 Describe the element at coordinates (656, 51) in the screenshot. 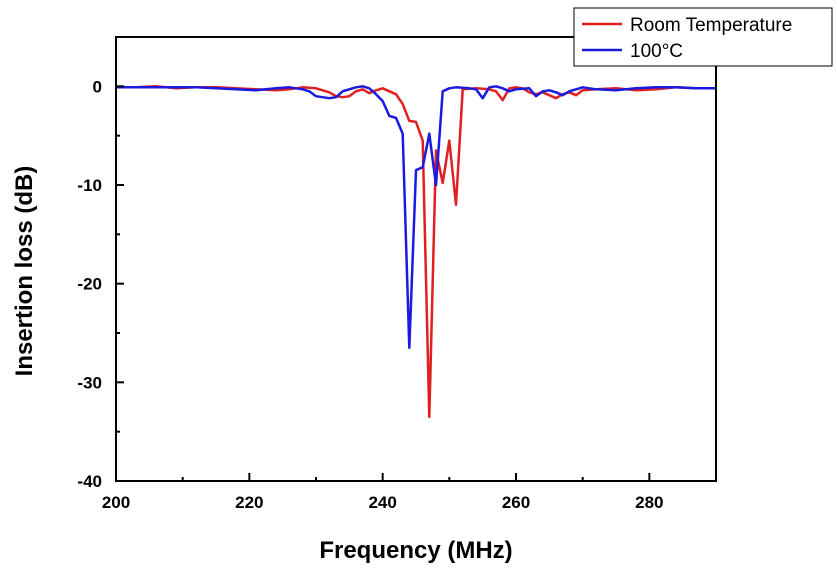

I see `legend-label-100c: 100°C` at that location.